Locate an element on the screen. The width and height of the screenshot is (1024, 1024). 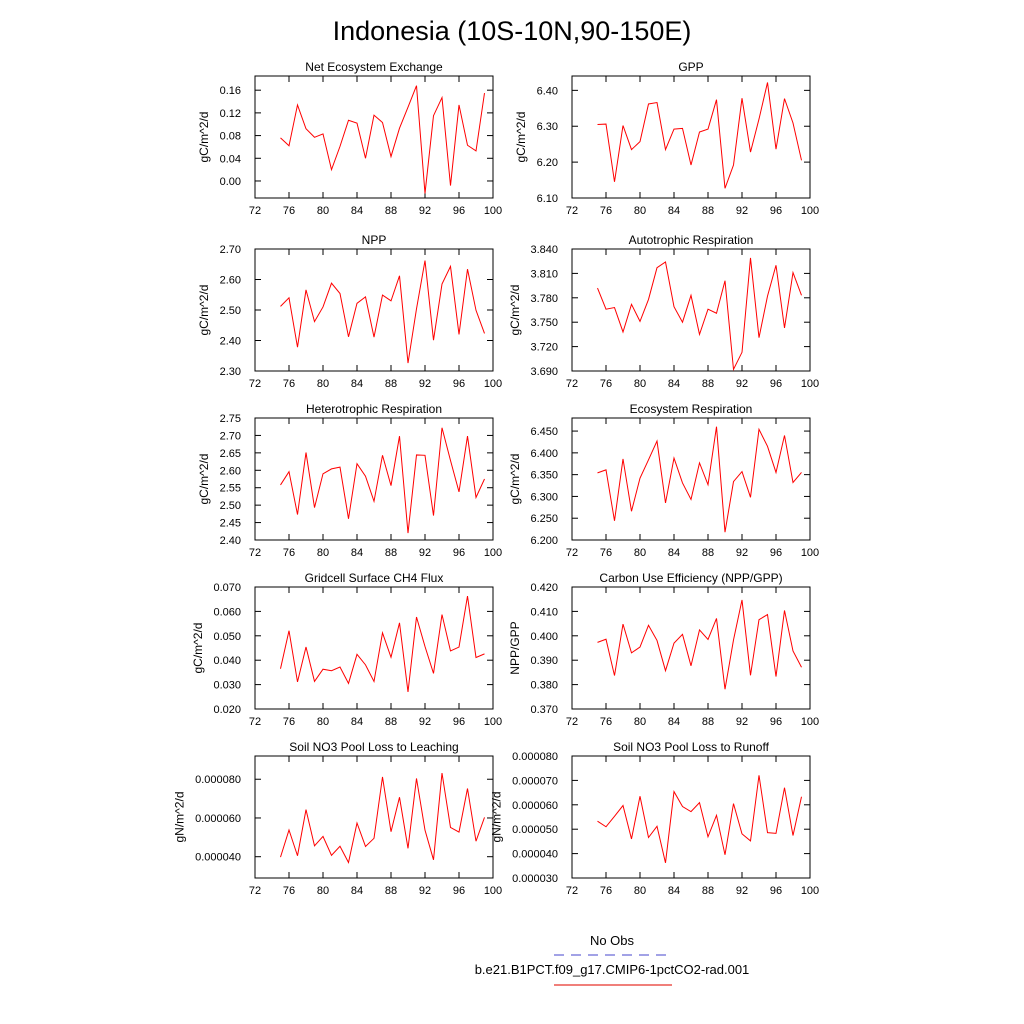
y-tick-label: 2.75 is located at coordinates (230, 419).